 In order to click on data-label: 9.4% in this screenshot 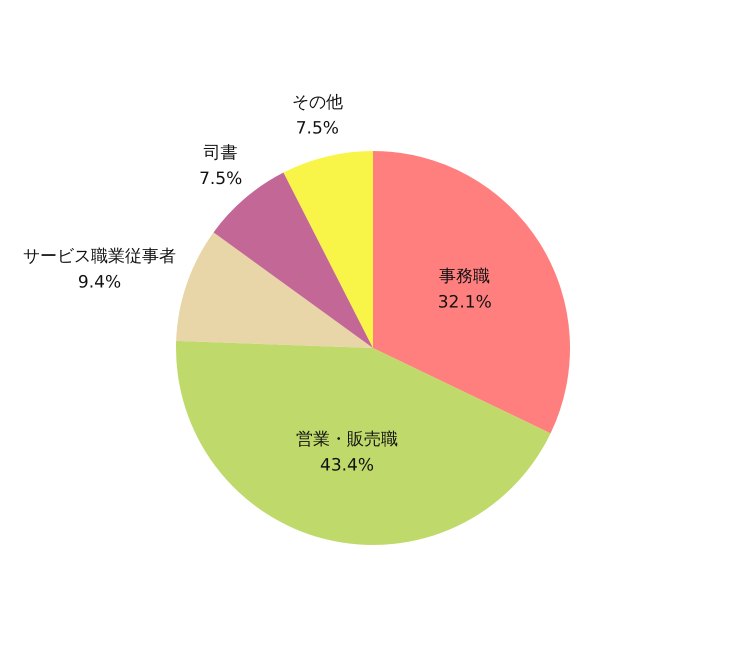, I will do `click(100, 282)`.